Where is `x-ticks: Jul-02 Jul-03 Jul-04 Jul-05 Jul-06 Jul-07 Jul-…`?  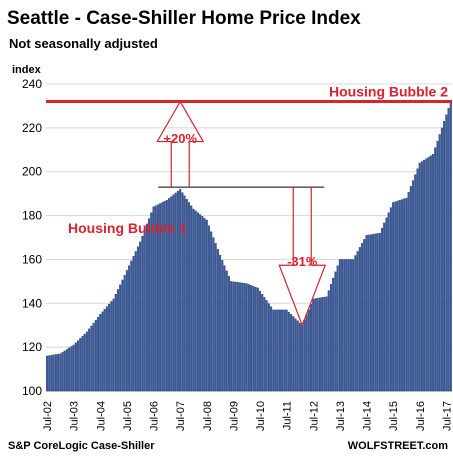 x-ticks: Jul-02 Jul-03 Jul-04 Jul-05 Jul-06 Jul-07 Jul-… is located at coordinates (247, 416).